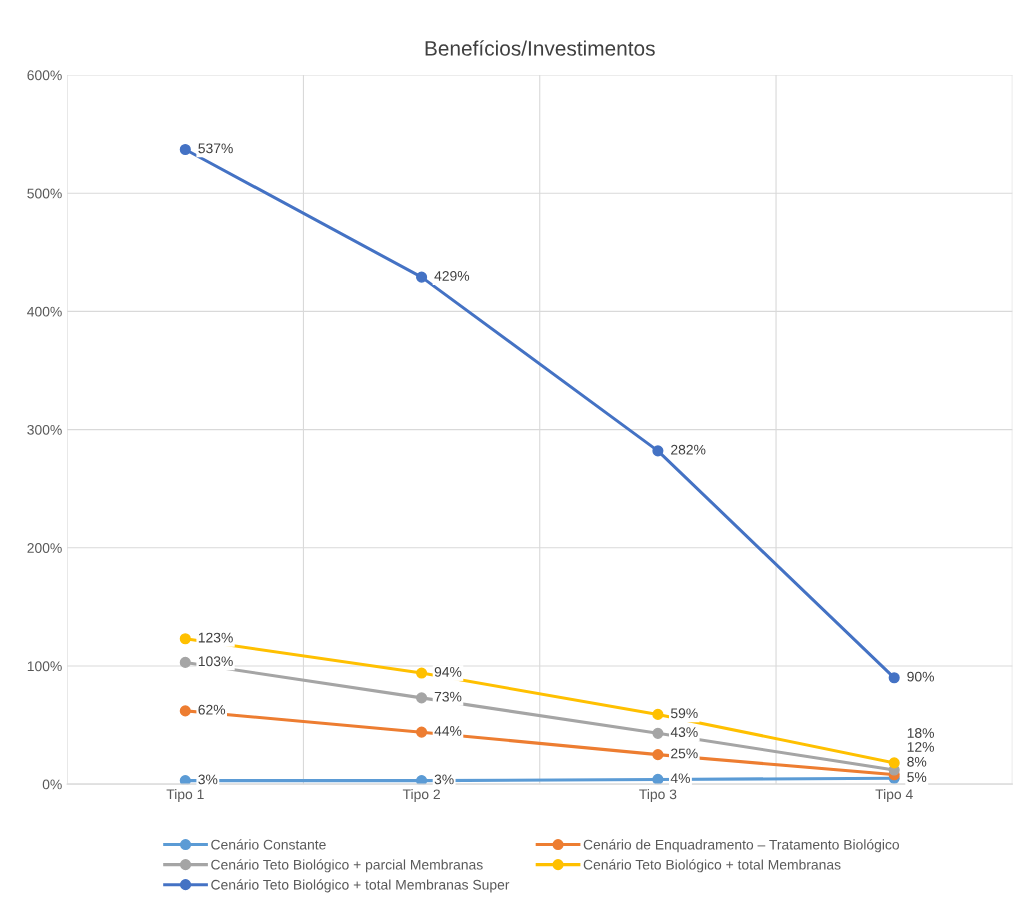  What do you see at coordinates (215, 661) in the screenshot?
I see `data-label: 103%` at bounding box center [215, 661].